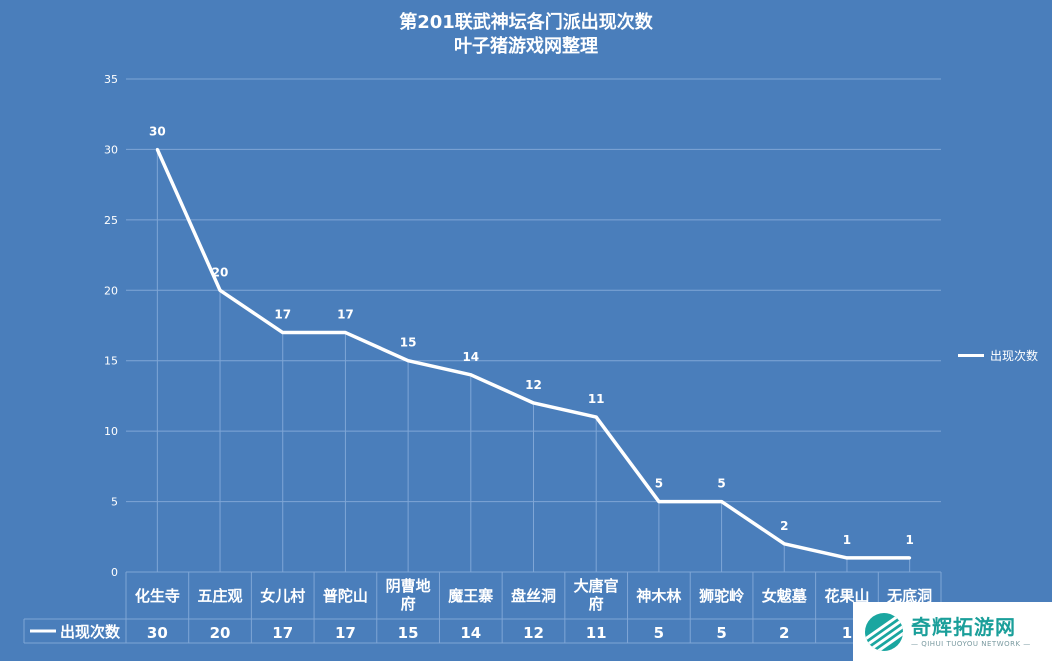 The image size is (1052, 661). Describe the element at coordinates (157, 131) in the screenshot. I see `data-label: 30` at that location.